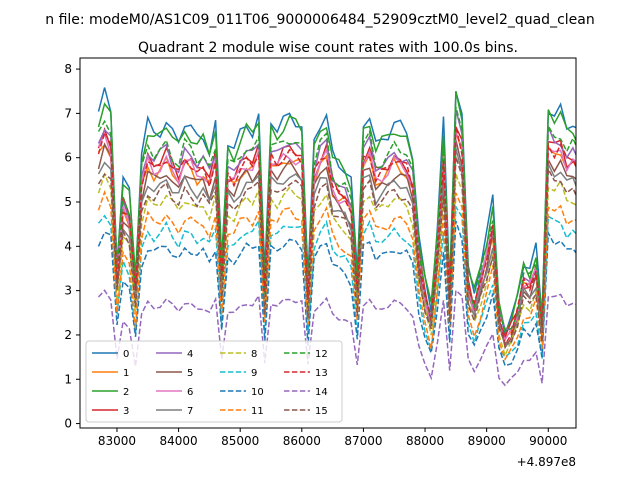 This screenshot has height=480, width=640. I want to click on y-tick-label: 1, so click(68, 379).